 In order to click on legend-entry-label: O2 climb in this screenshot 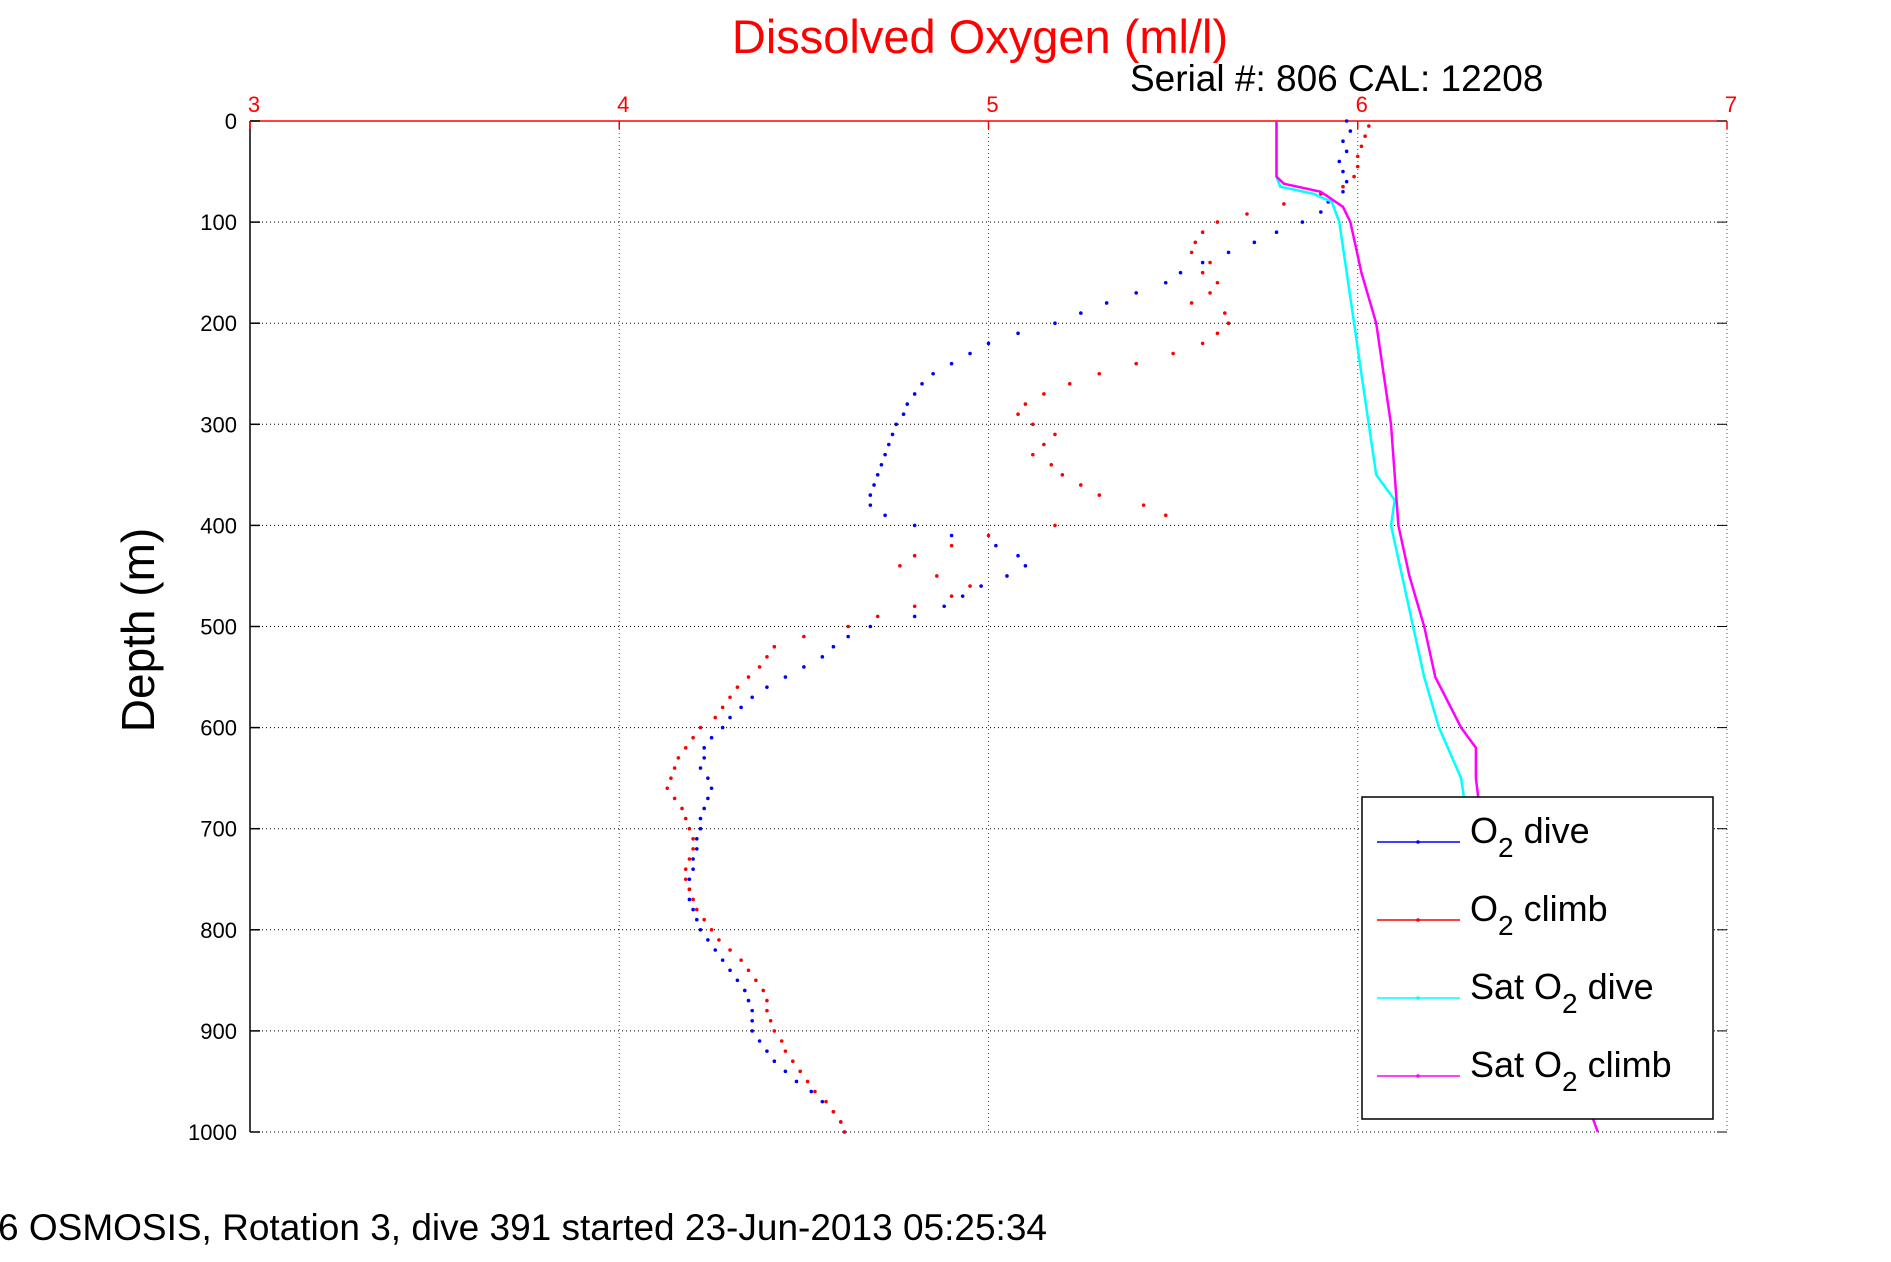, I will do `click(1539, 914)`.